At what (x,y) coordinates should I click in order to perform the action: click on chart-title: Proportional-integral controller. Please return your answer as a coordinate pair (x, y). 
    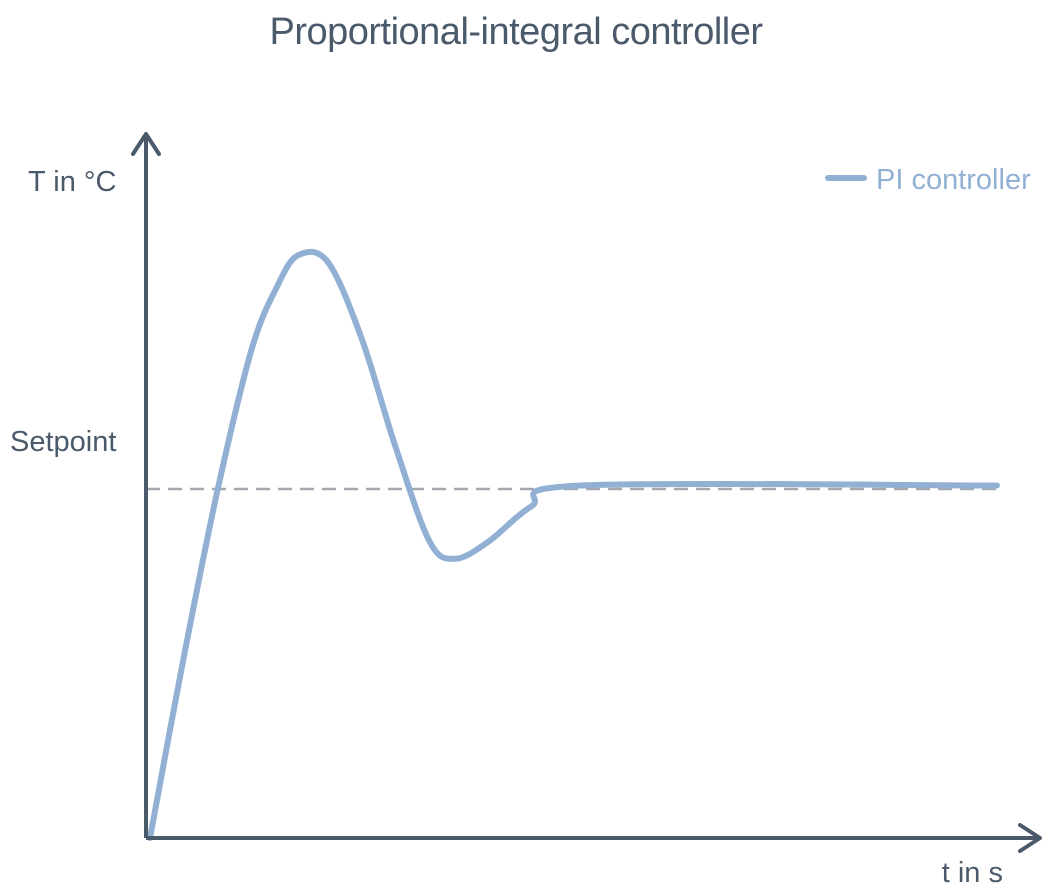
    Looking at the image, I should click on (516, 32).